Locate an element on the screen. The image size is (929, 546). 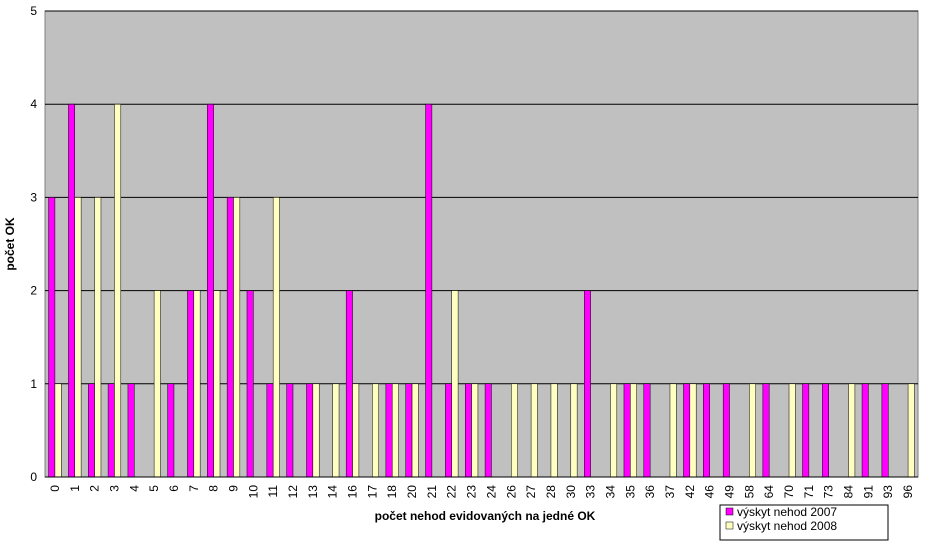
x-tick-label: 9 is located at coordinates (233, 488).